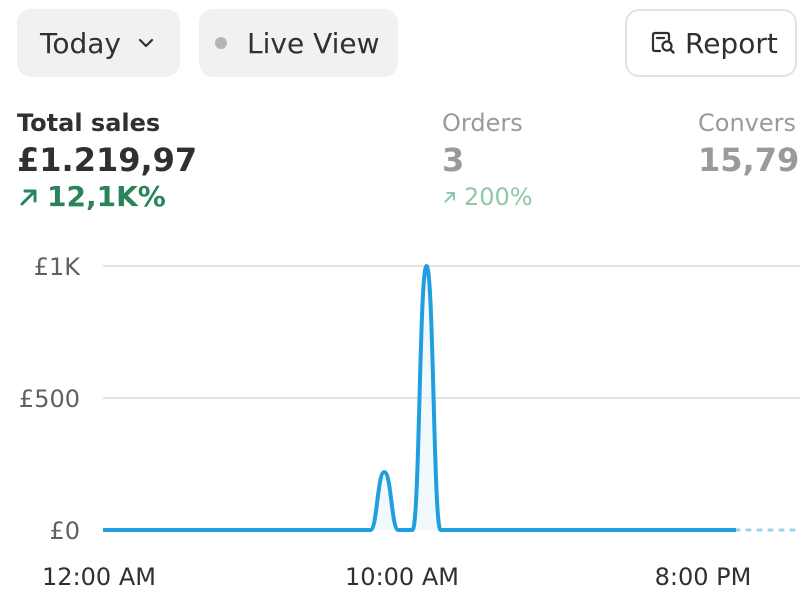  I want to click on metric-total-sales: Total sales £1.219,97 12,1K%, so click(107, 161).